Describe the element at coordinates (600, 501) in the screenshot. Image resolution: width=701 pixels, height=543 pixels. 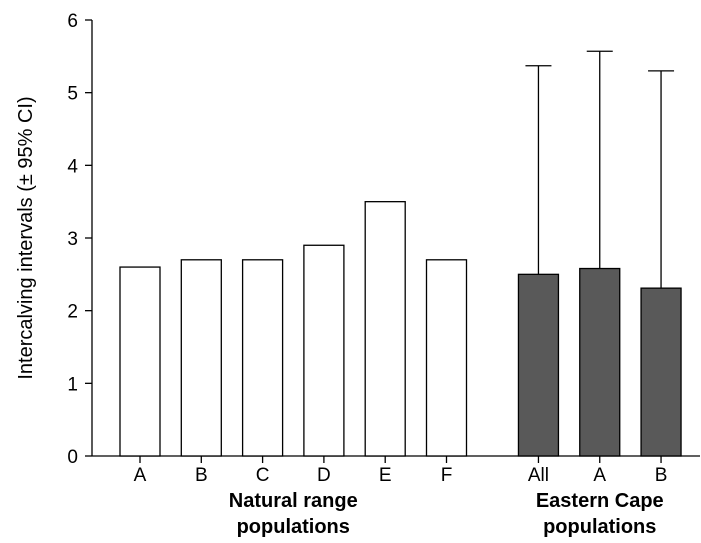
I see `group-label-line1: Eastern Cape` at that location.